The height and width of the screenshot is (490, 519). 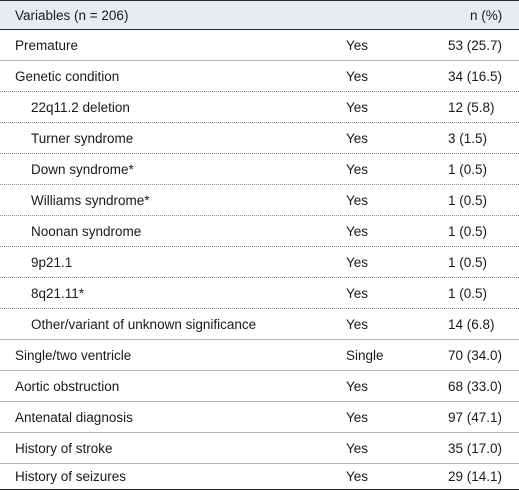 What do you see at coordinates (144, 324) in the screenshot?
I see `row-label: Other/variant of unknown significance` at bounding box center [144, 324].